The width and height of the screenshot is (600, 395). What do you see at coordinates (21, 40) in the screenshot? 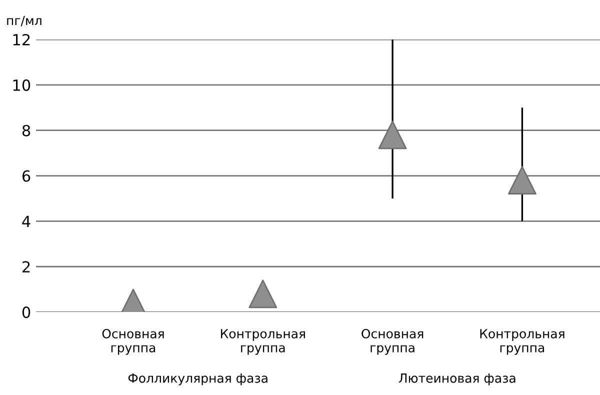
I see `y-tick-label: 12` at bounding box center [21, 40].